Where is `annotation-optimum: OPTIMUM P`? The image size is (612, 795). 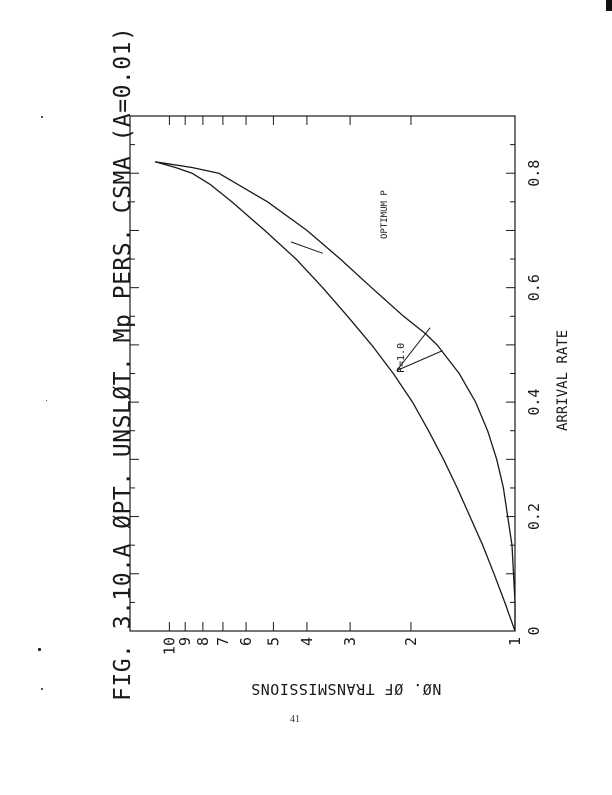
annotation-optimum: OPTIMUM P is located at coordinates (385, 214).